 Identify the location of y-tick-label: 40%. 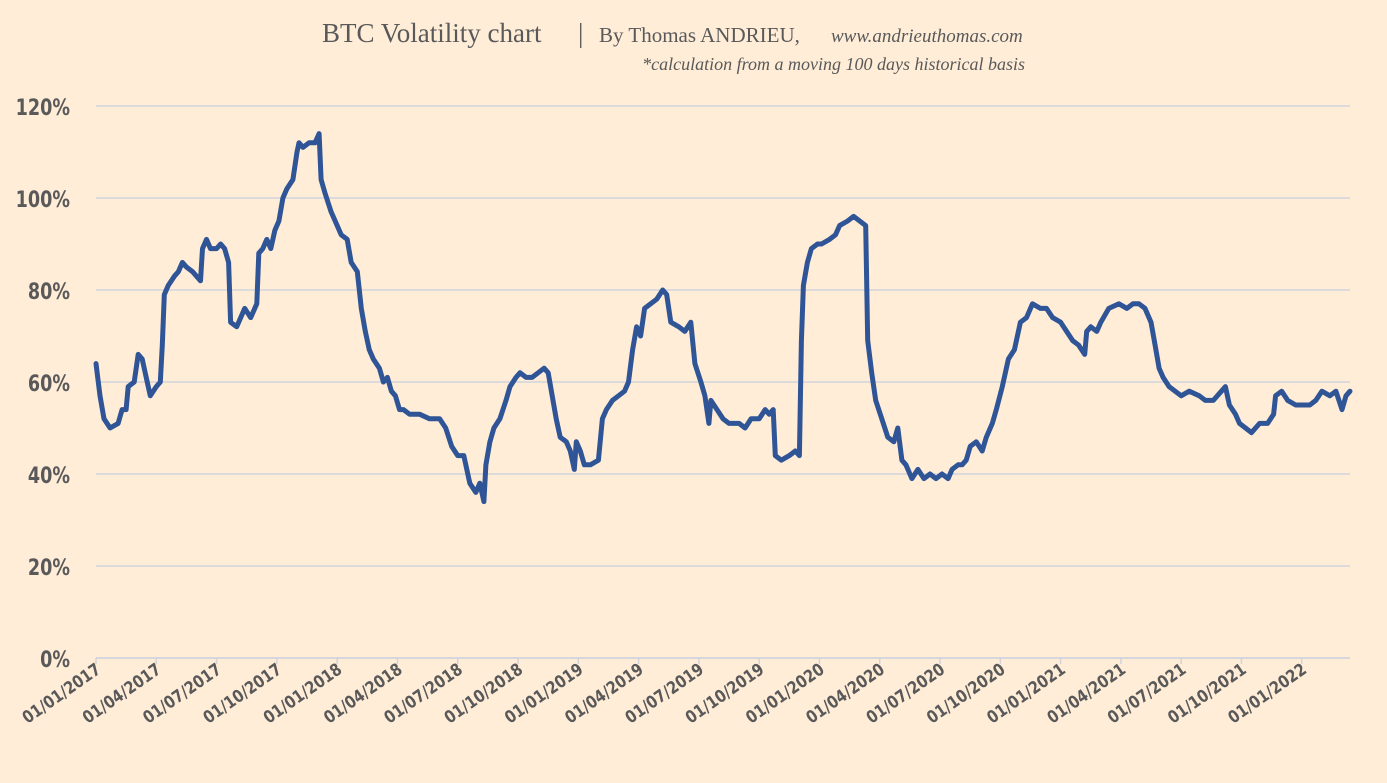
(49, 475).